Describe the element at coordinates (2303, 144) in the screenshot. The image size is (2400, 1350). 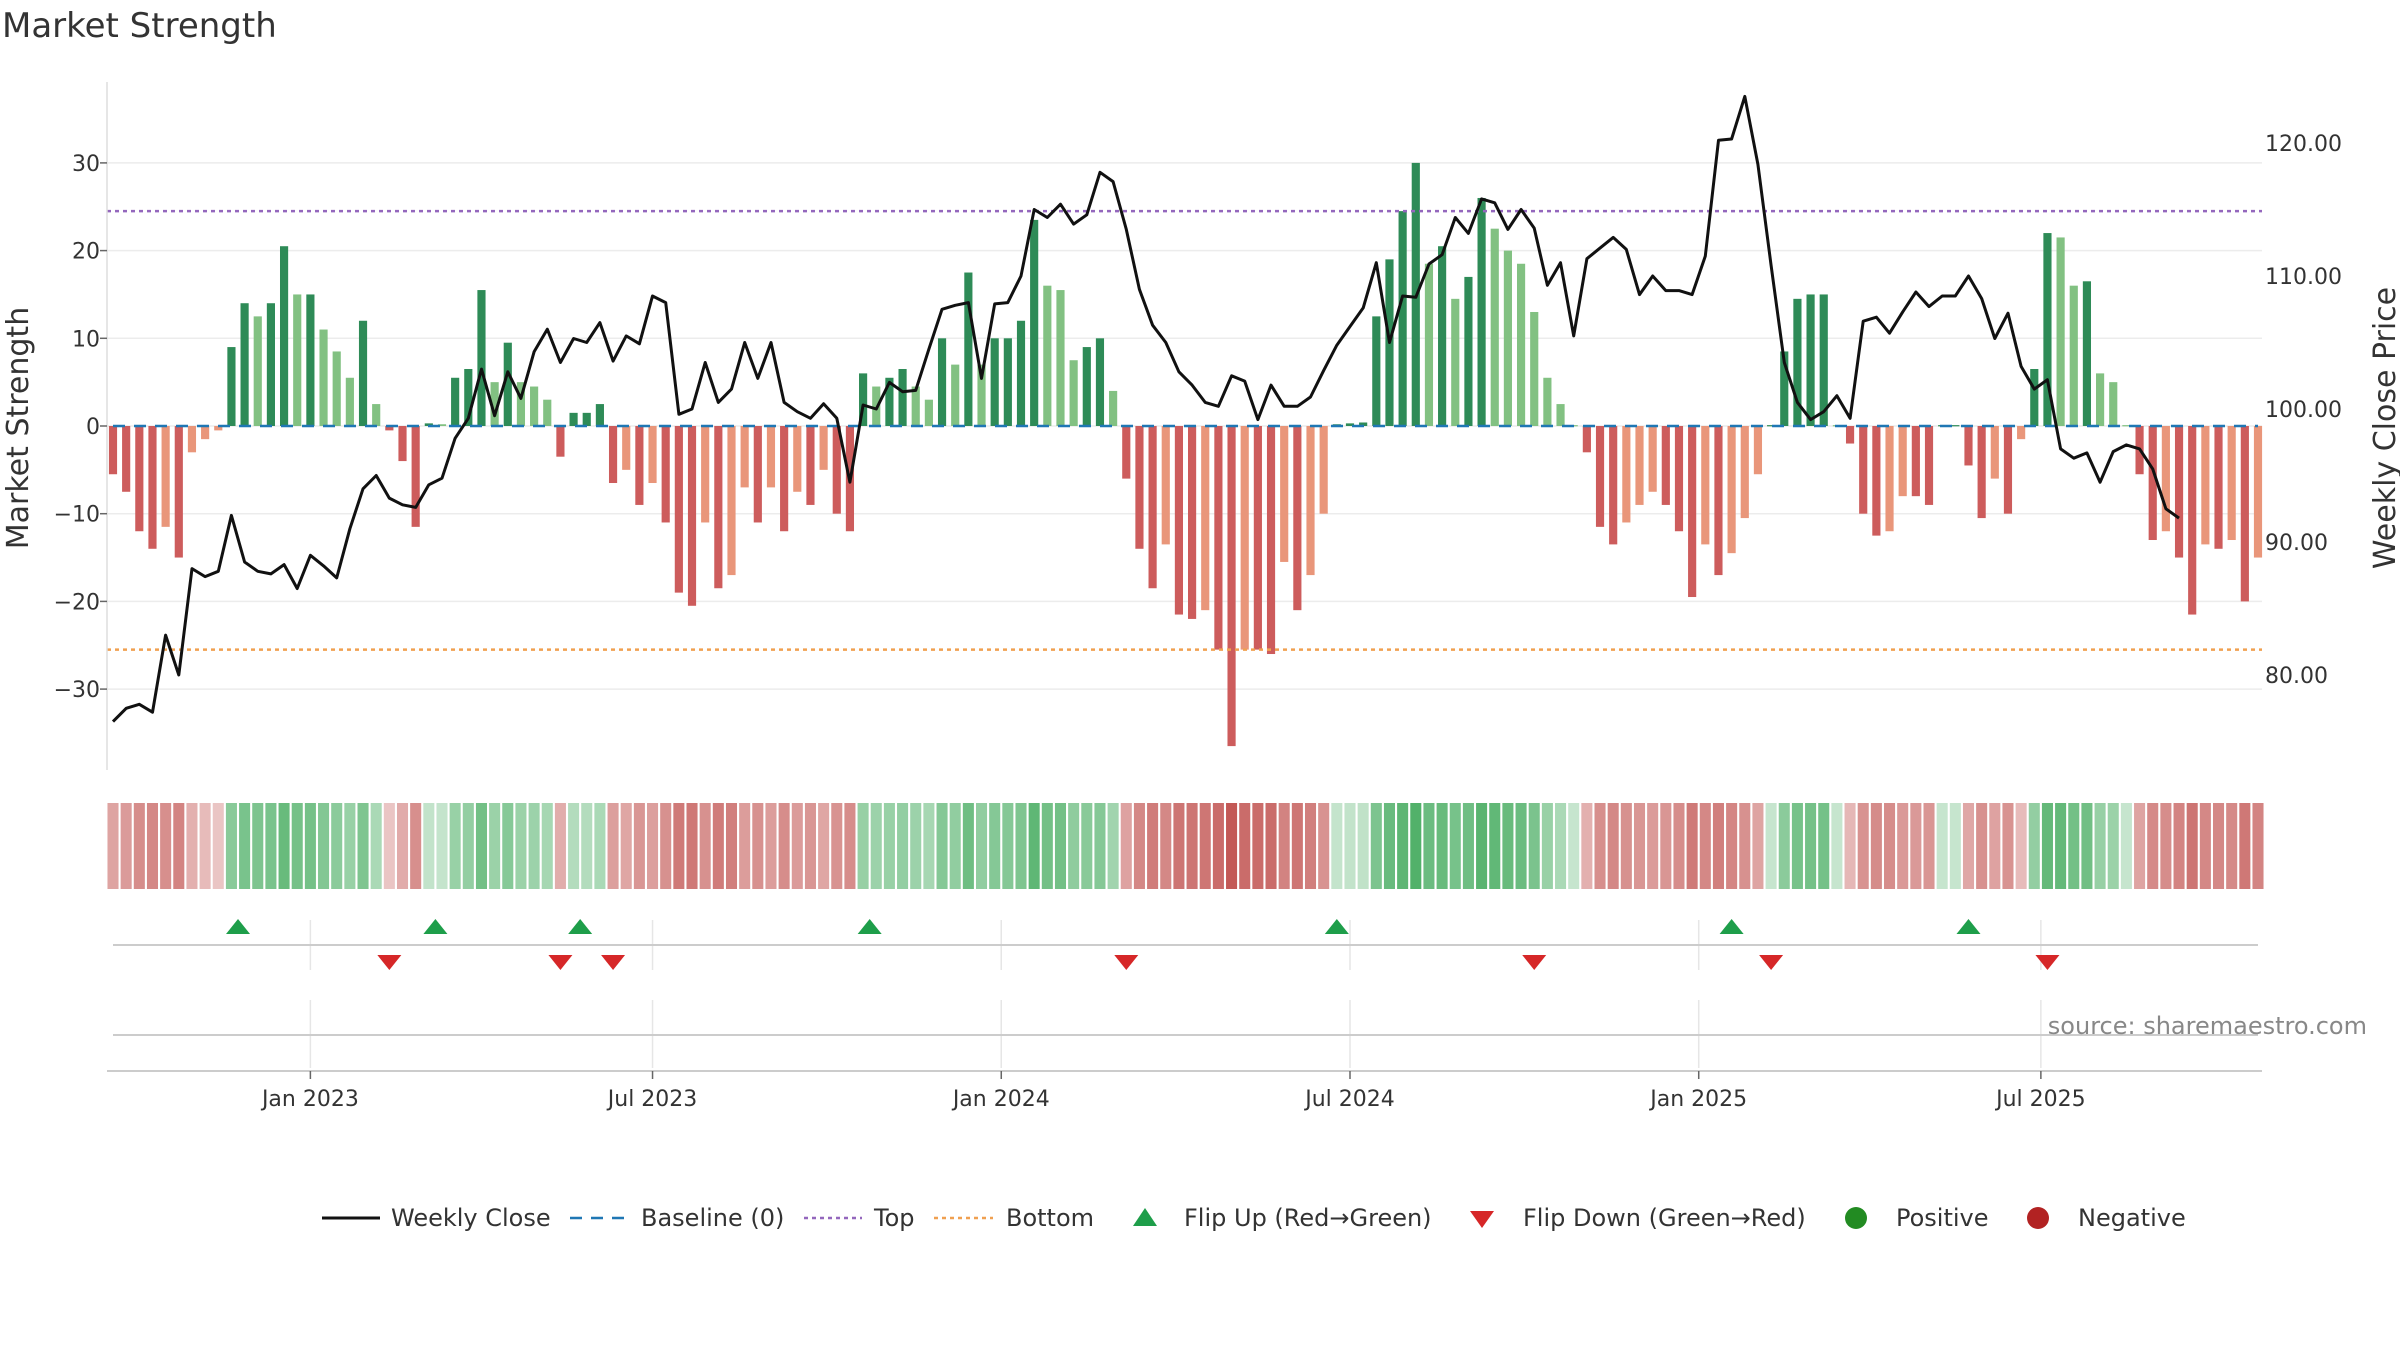
I see `y-tick-label-right: 120.00` at that location.